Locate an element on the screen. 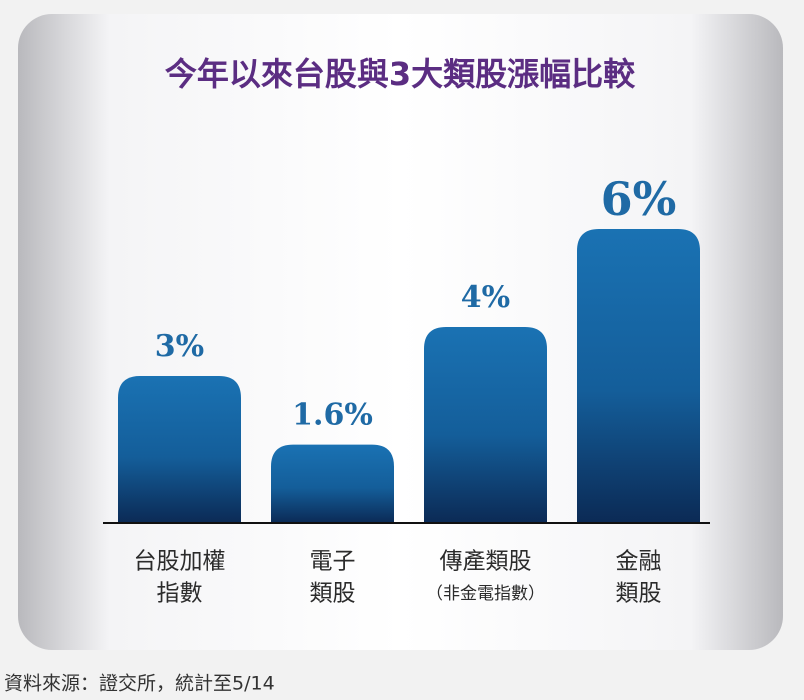 The image size is (804, 700). x-tick-label: 台股加權 is located at coordinates (180, 562).